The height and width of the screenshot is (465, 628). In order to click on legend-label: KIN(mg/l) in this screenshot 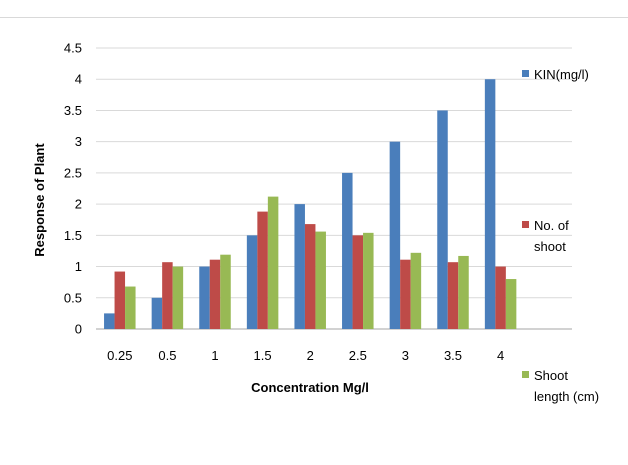, I will do `click(561, 74)`.